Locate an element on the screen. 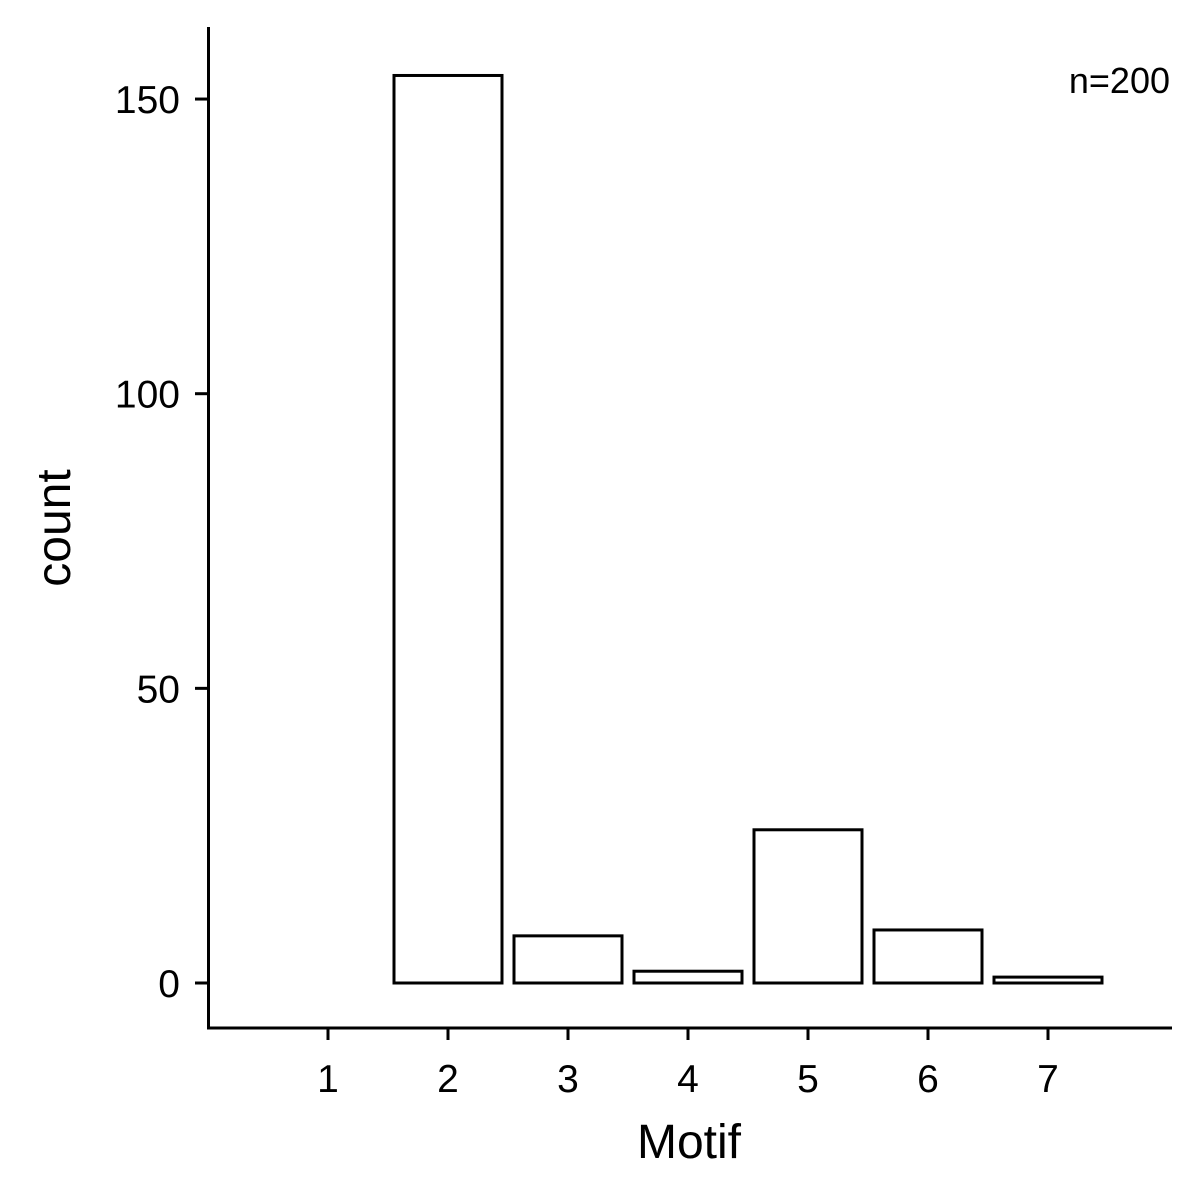  y-tick-label-50: 50 is located at coordinates (158, 689).